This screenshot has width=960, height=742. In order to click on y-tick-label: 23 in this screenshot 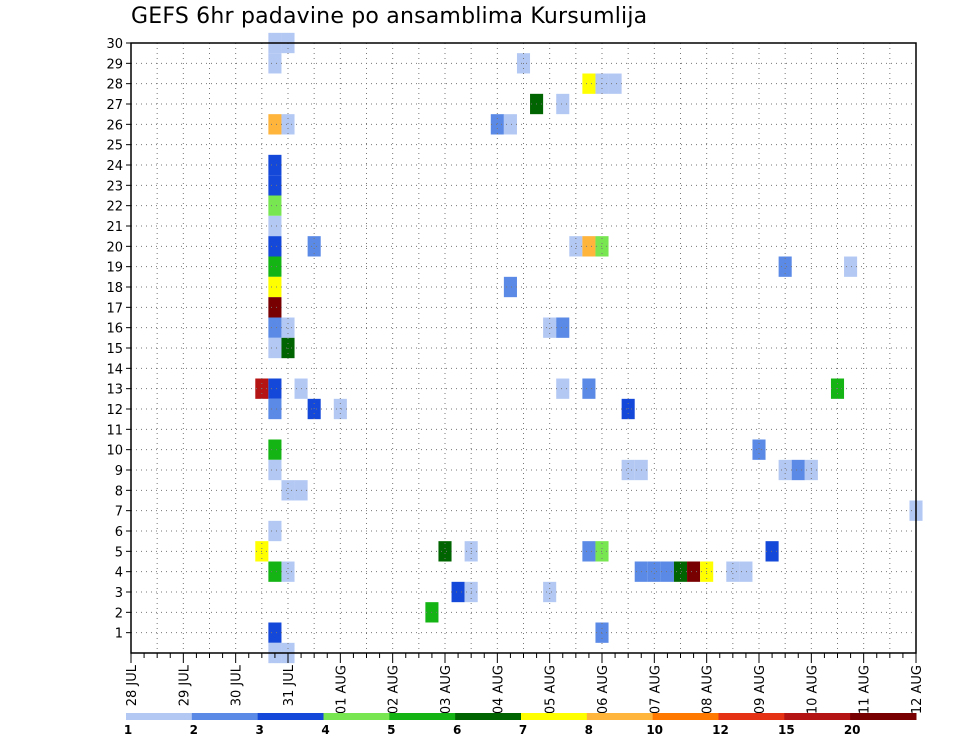, I will do `click(114, 186)`.